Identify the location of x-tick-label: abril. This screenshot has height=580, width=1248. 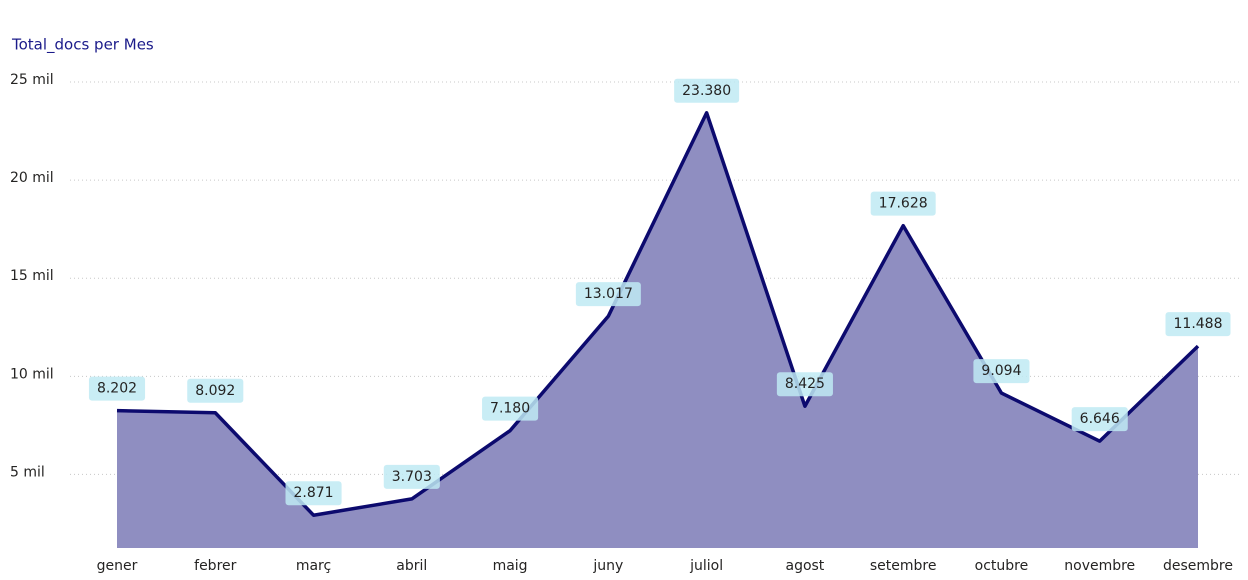
(411, 566).